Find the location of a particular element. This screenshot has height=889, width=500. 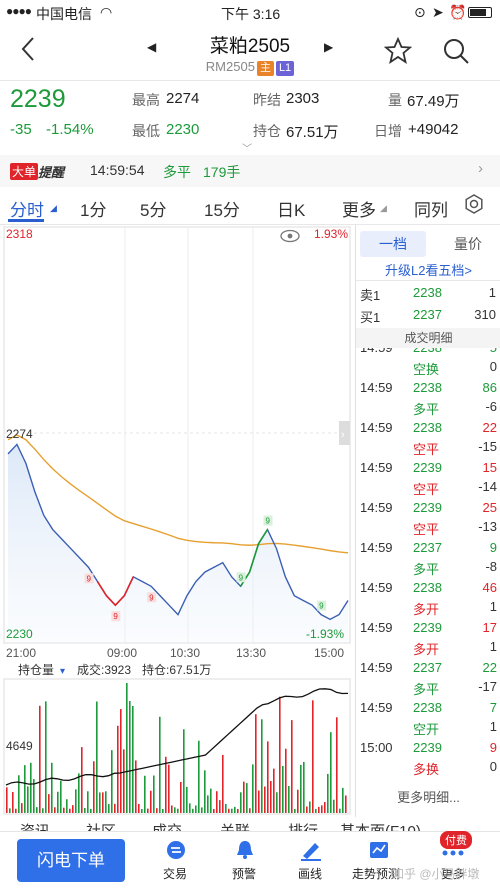

tab-5min: 5分 is located at coordinates (153, 210).